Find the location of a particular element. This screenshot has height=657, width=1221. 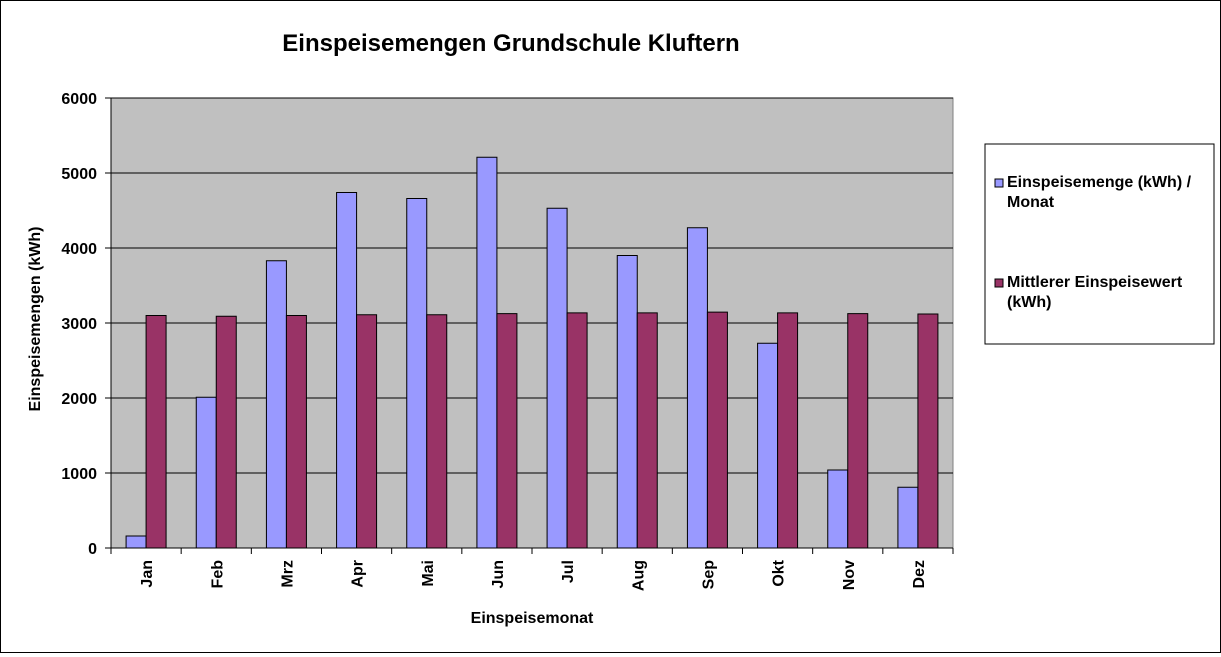

y-tick-label: 0 is located at coordinates (92, 549).